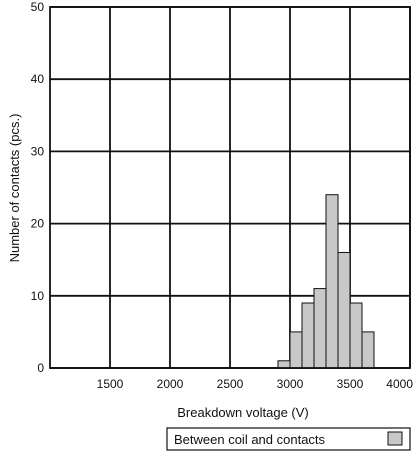 Image resolution: width=415 pixels, height=460 pixels. Describe the element at coordinates (38, 151) in the screenshot. I see `y-tick-label: 30` at that location.